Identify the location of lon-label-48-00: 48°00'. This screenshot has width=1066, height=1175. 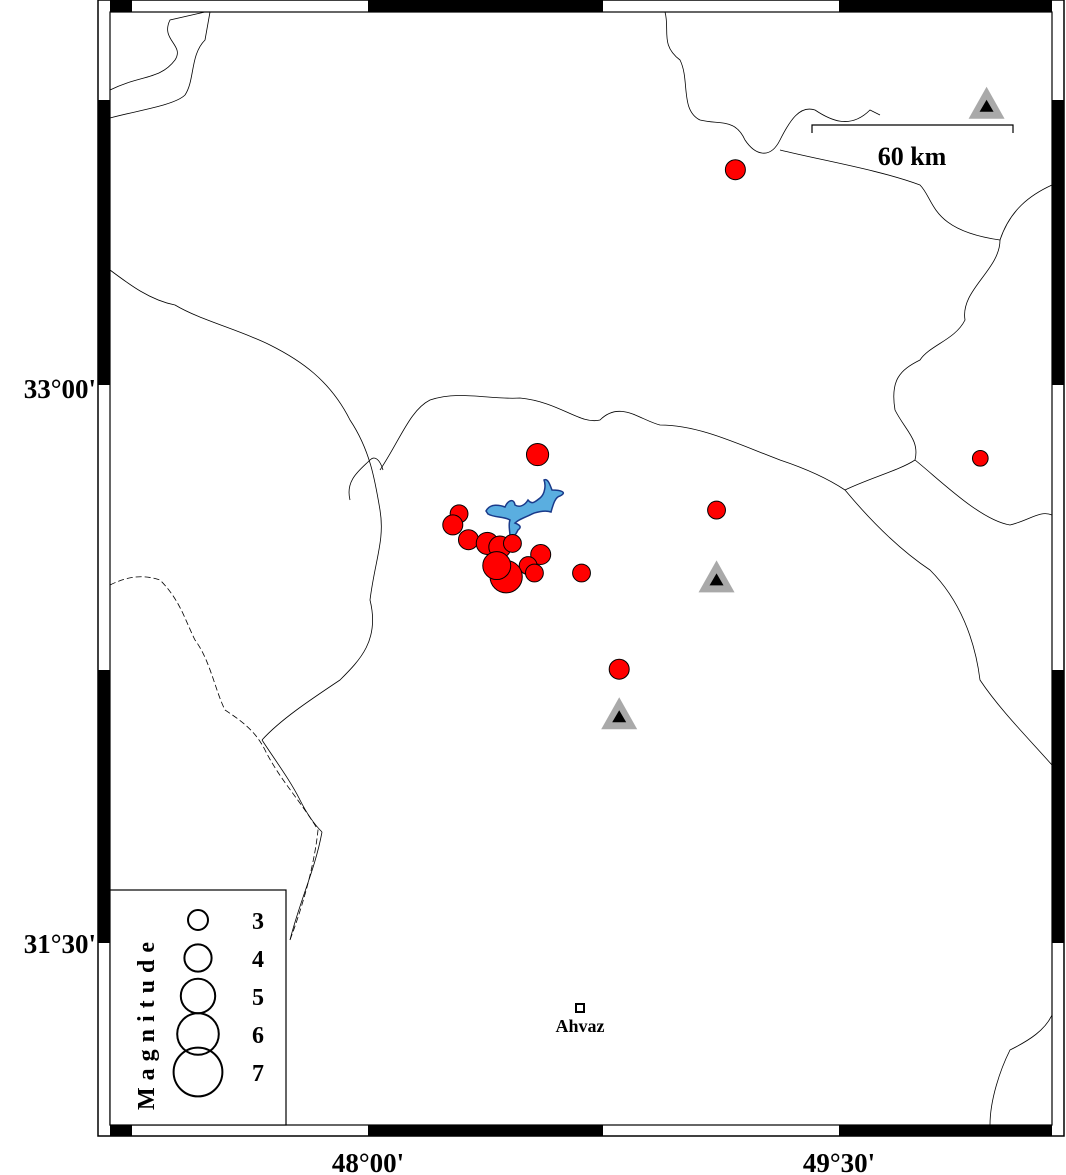
(368, 1161).